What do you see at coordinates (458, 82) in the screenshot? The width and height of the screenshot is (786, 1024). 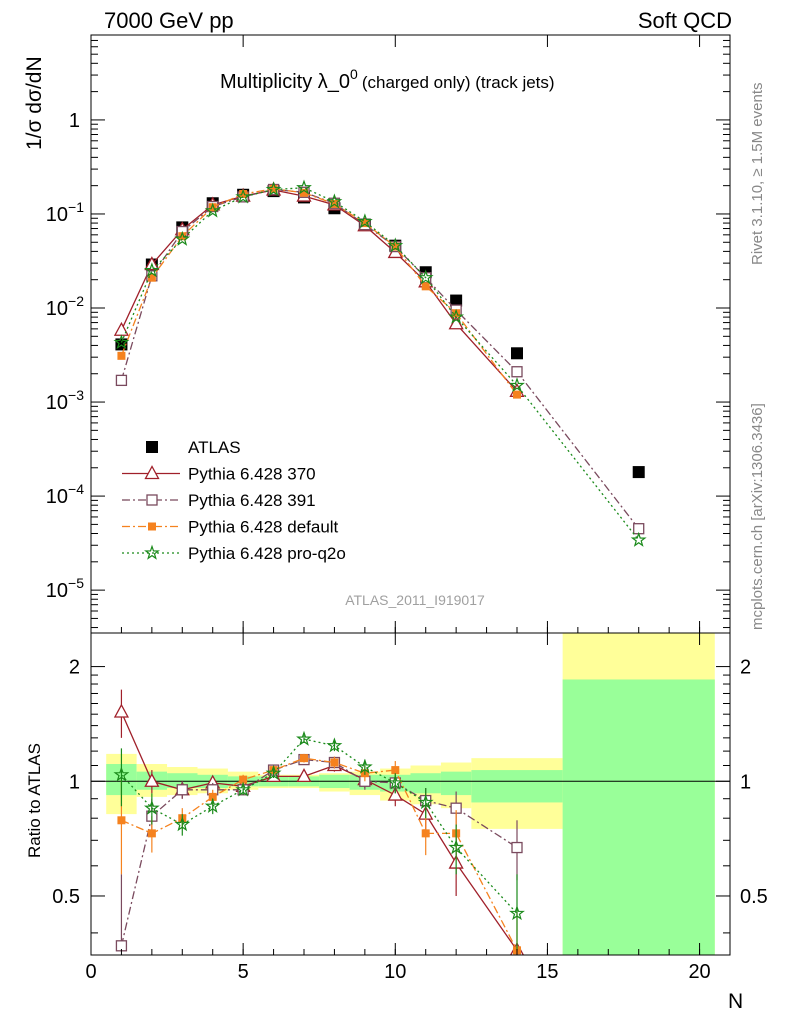 I see `chart-title-suffix: (charged only) (track jets)` at bounding box center [458, 82].